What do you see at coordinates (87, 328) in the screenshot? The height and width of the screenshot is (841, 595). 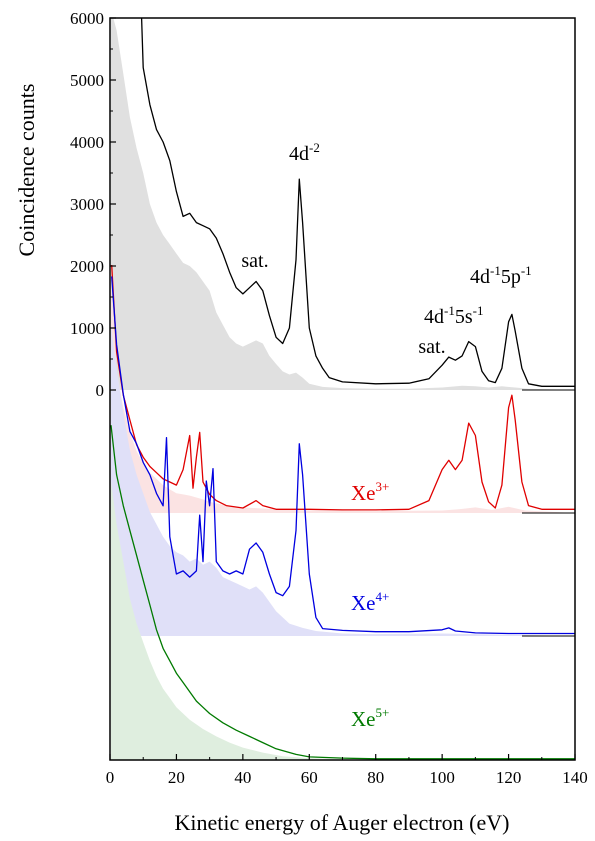 I see `y-tick-label-1: 1000` at bounding box center [87, 328].